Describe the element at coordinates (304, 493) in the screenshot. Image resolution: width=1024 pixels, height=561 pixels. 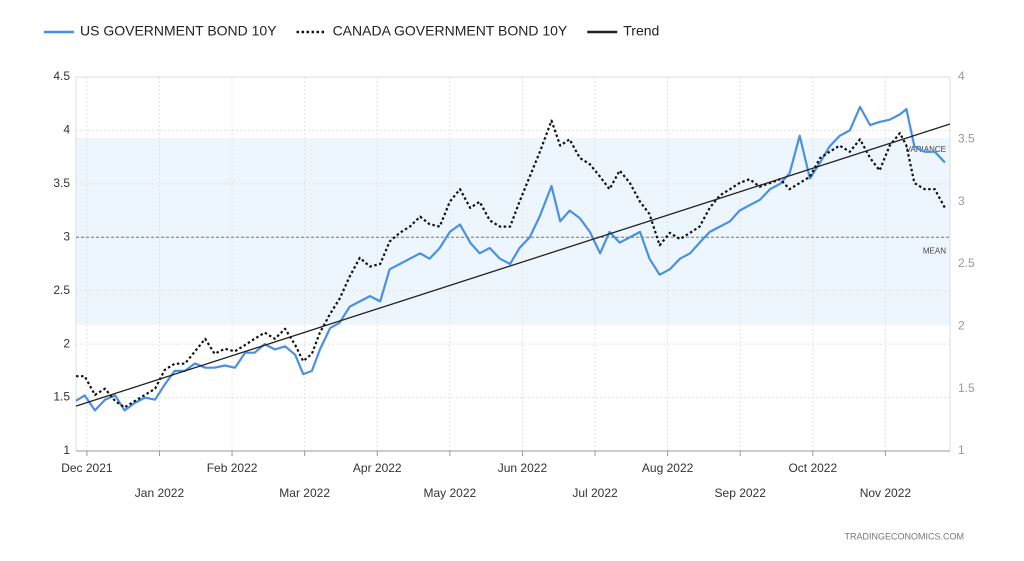
I see `x-tick-label: Mar 2022` at that location.